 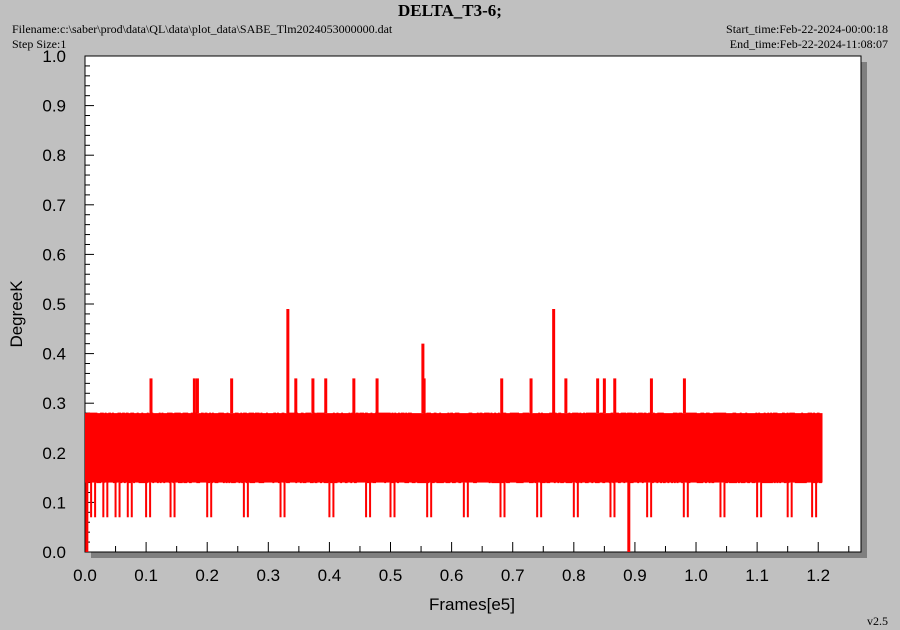 I want to click on y-tick-label: 0.5, so click(x=54, y=304).